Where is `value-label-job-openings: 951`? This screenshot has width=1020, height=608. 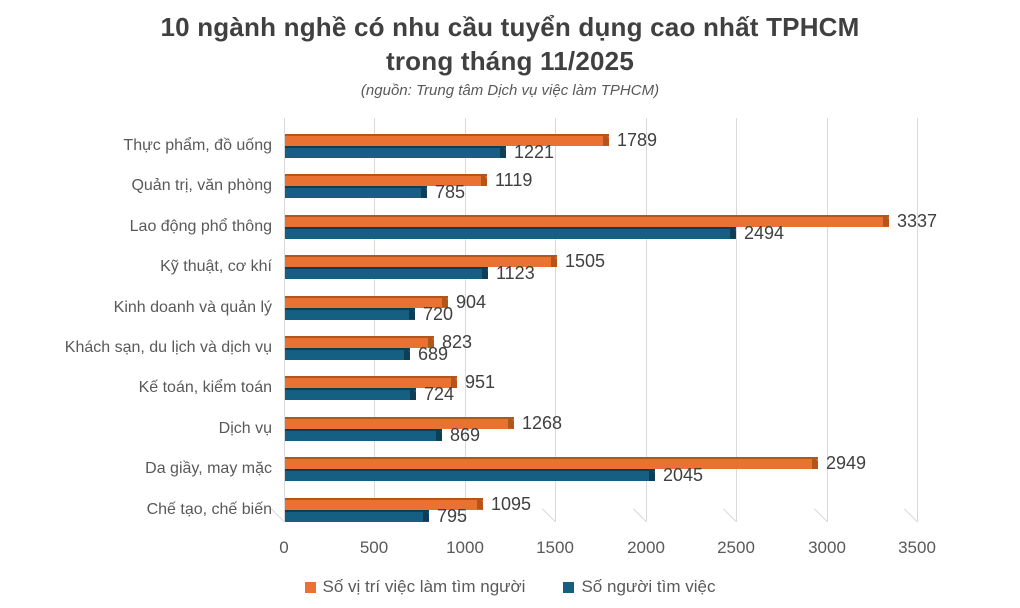
value-label-job-openings: 951 is located at coordinates (480, 382).